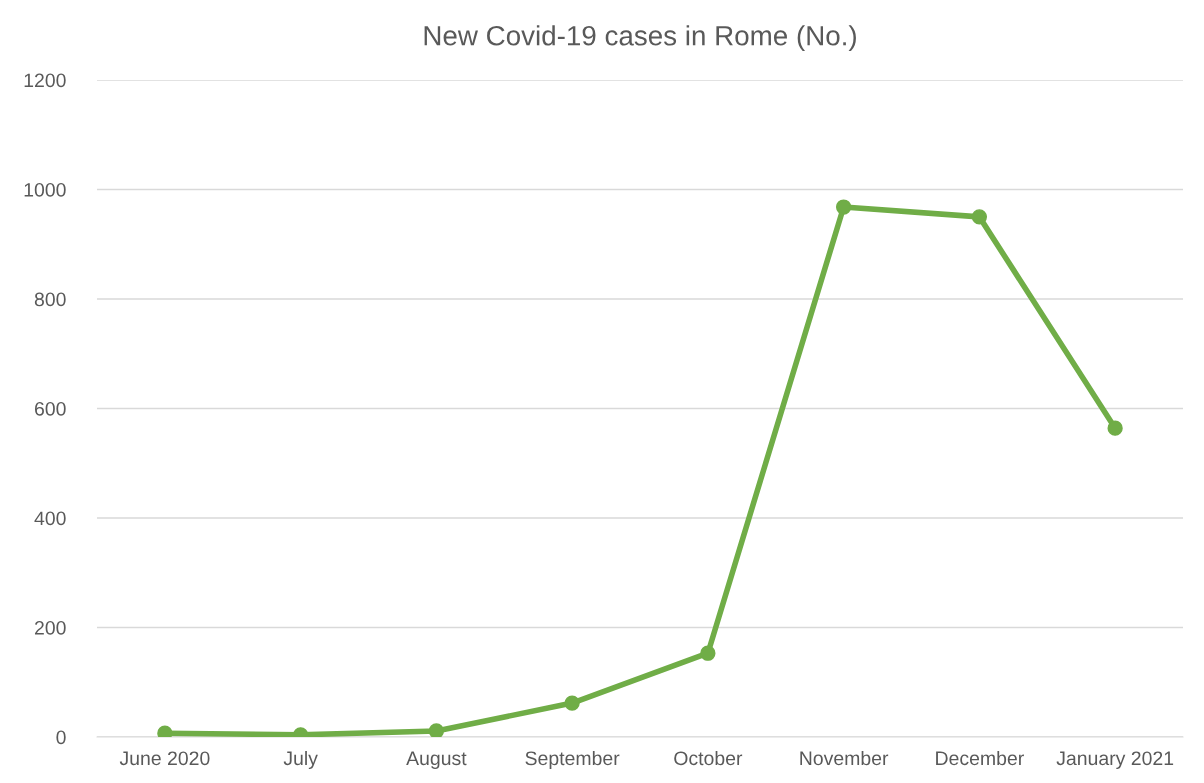 Image resolution: width=1204 pixels, height=783 pixels. I want to click on y-tick-label: 0, so click(61, 737).